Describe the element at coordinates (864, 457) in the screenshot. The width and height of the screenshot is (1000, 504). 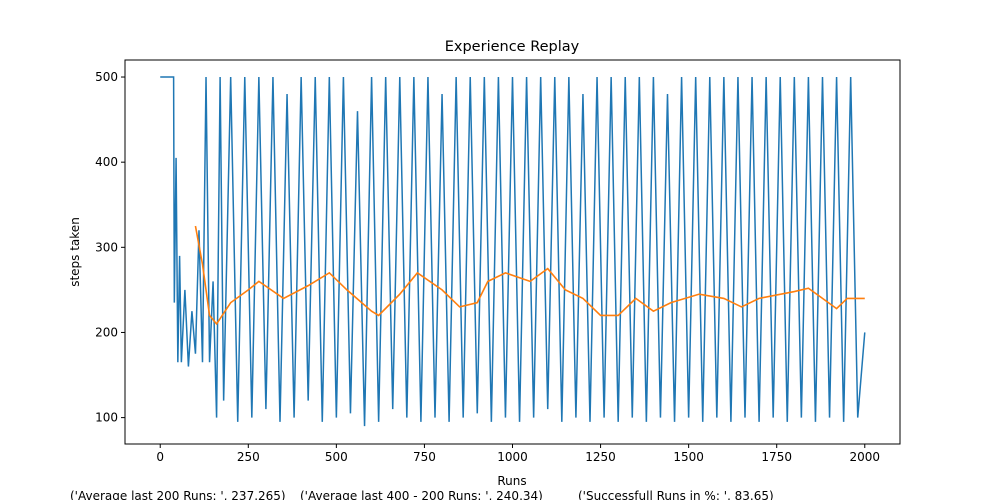
I see `x-tick-label: 2000` at that location.